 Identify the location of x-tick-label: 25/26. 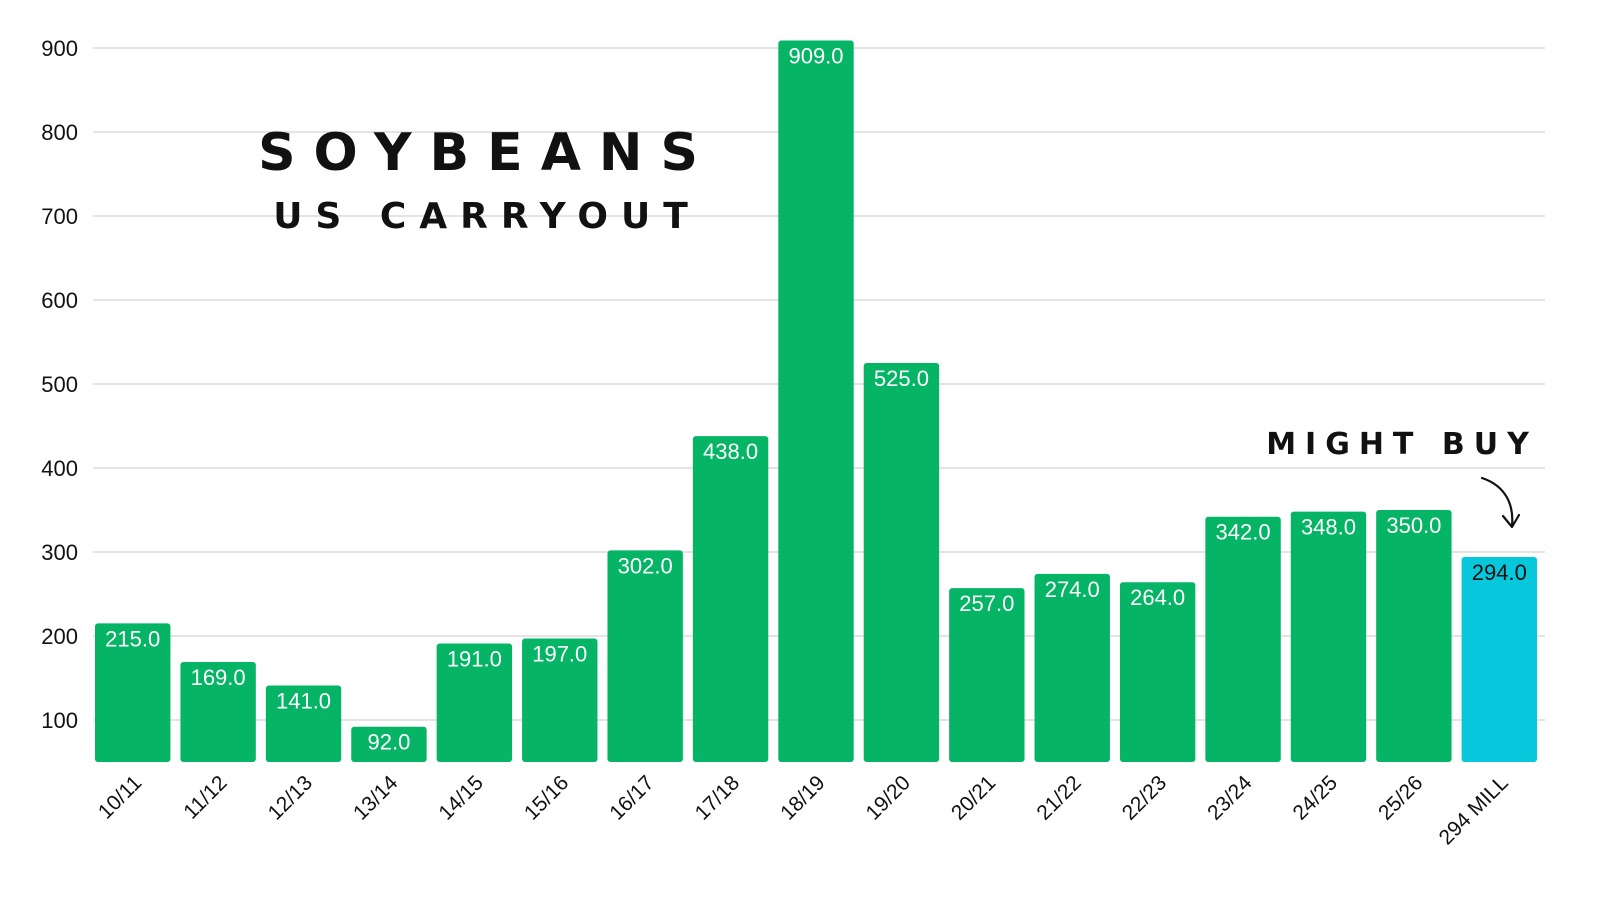
(1400, 797).